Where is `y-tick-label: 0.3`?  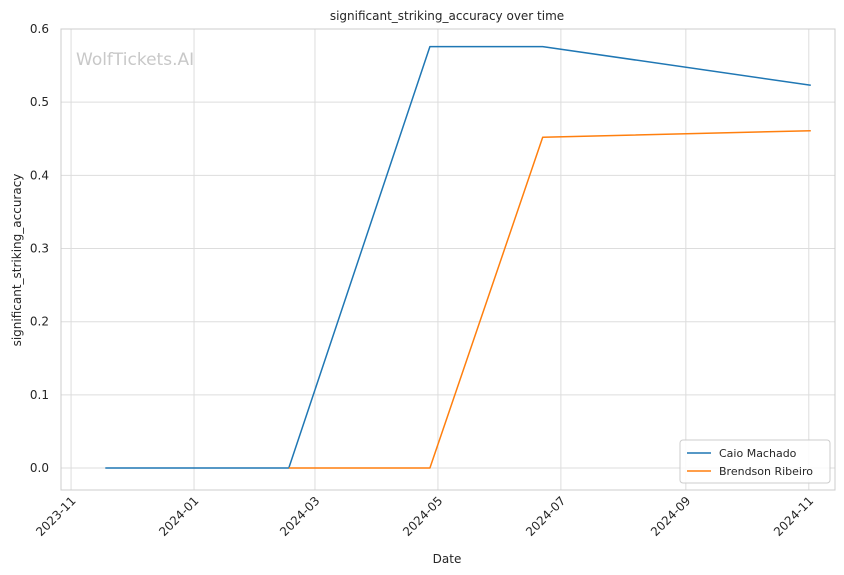
y-tick-label: 0.3 is located at coordinates (39, 249).